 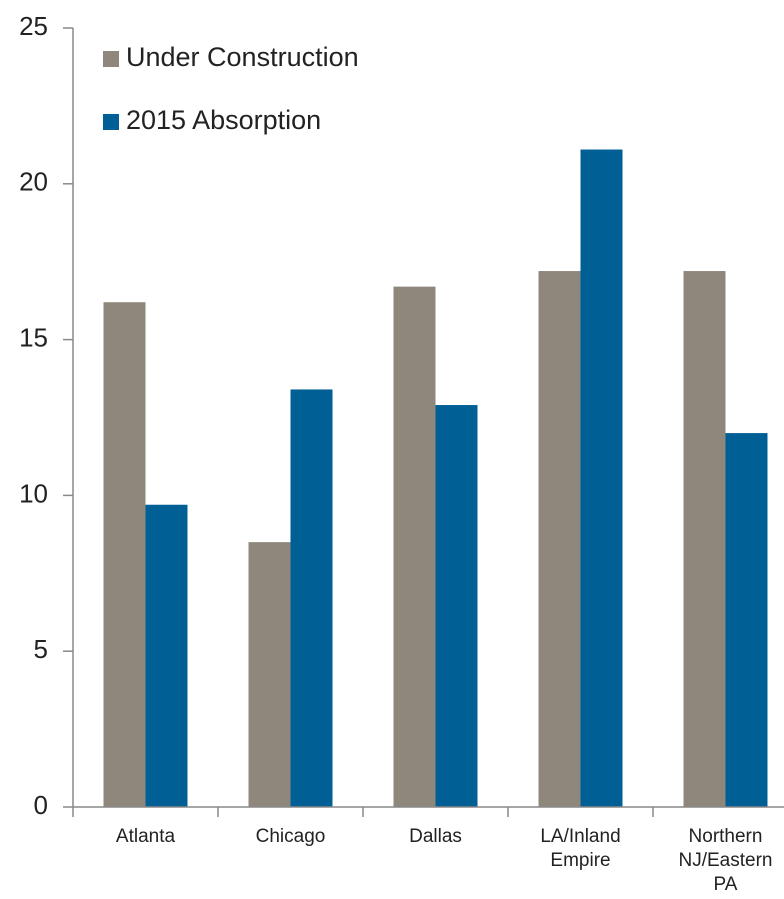 What do you see at coordinates (146, 836) in the screenshot?
I see `x-tick-label: Atlanta` at bounding box center [146, 836].